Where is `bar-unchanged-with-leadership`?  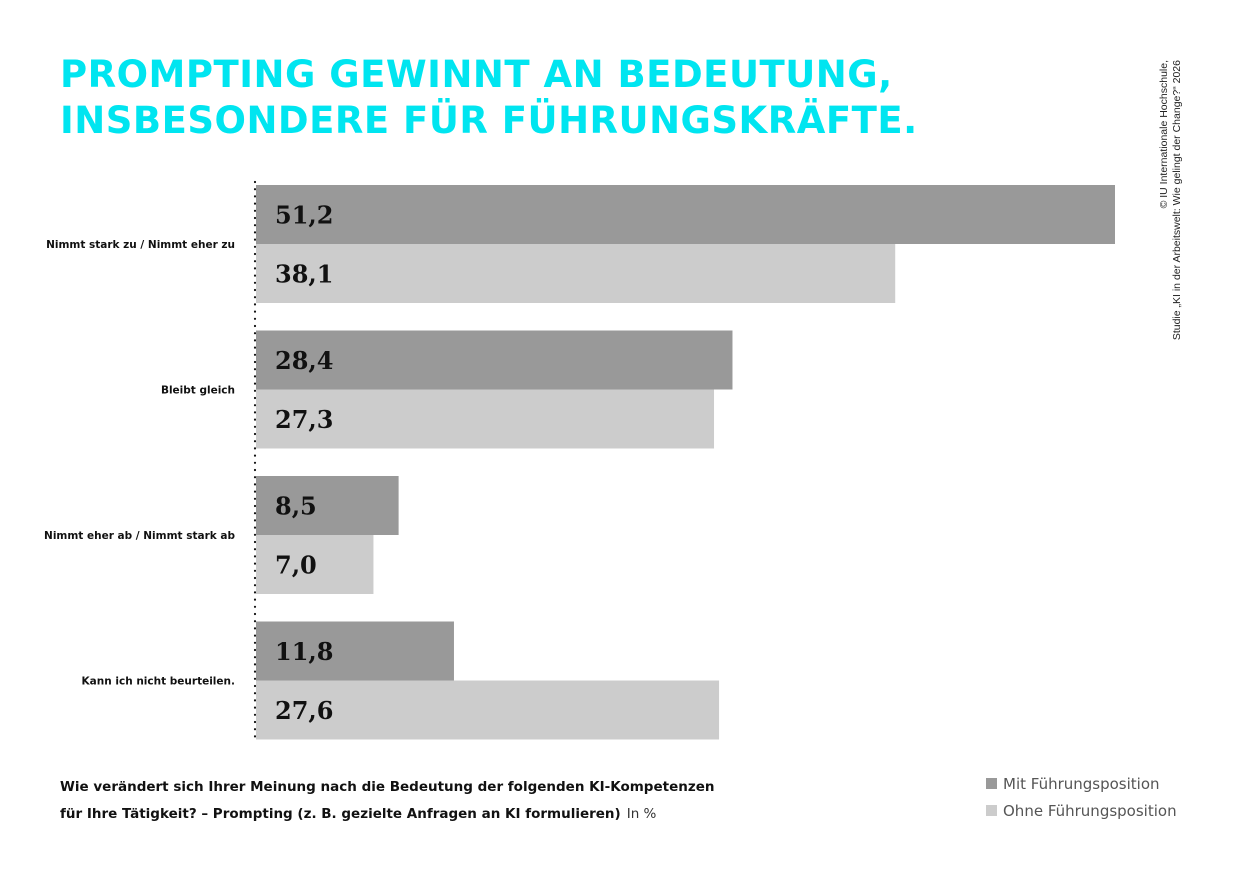
bar-unchanged-with-leadership is located at coordinates (494, 360).